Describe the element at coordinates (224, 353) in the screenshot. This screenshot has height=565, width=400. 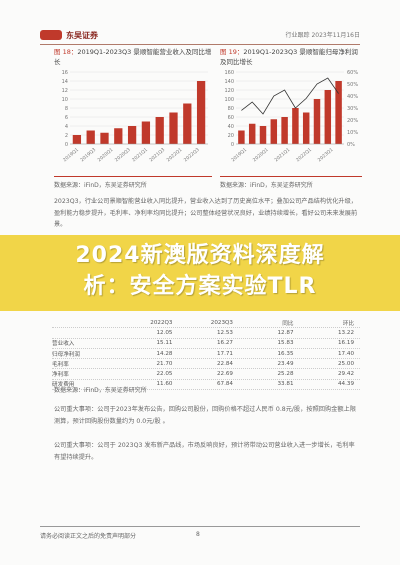
I see `table-cell: 17.71` at that location.